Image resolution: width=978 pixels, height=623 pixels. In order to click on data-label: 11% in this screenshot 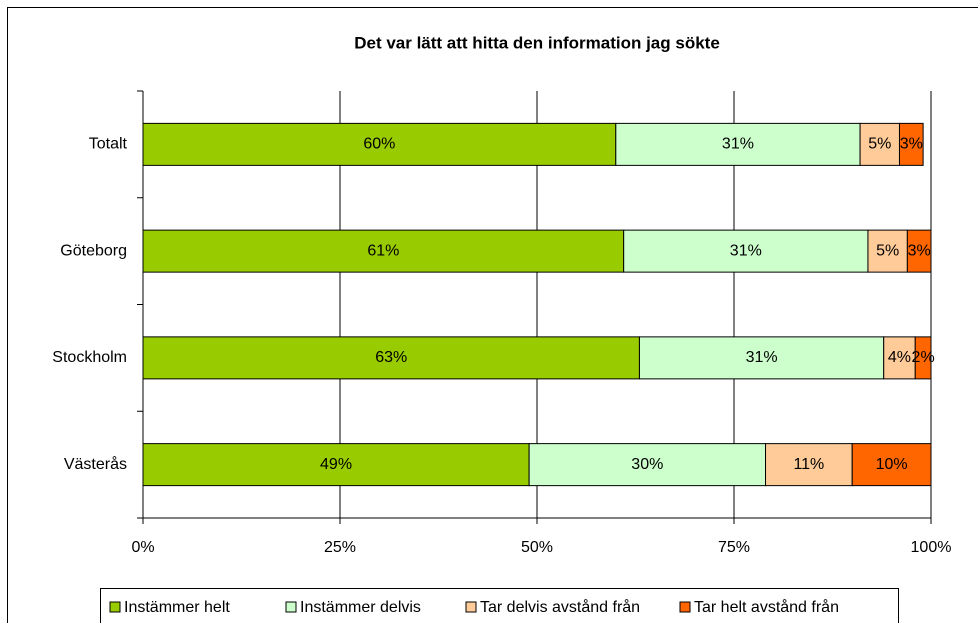, I will do `click(808, 464)`.